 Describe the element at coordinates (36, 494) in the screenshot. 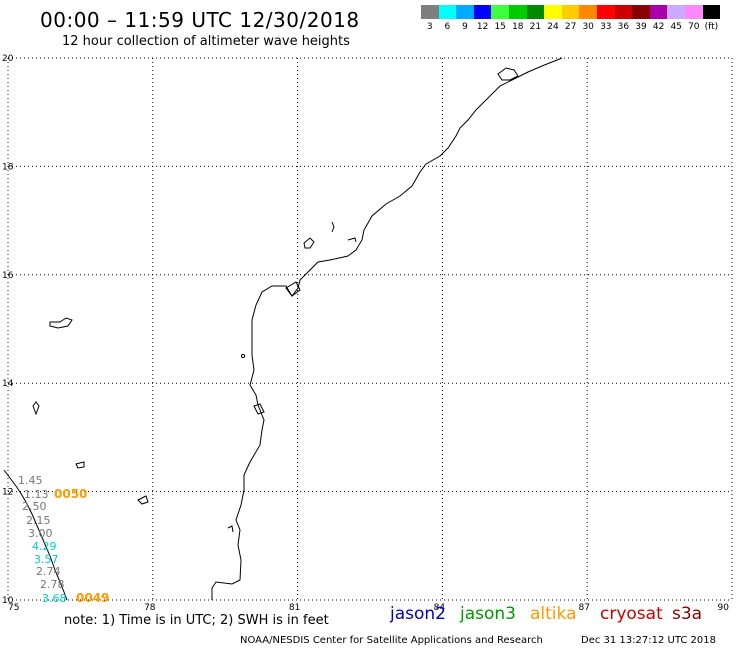

I see `wave-height-label: 1.13` at that location.